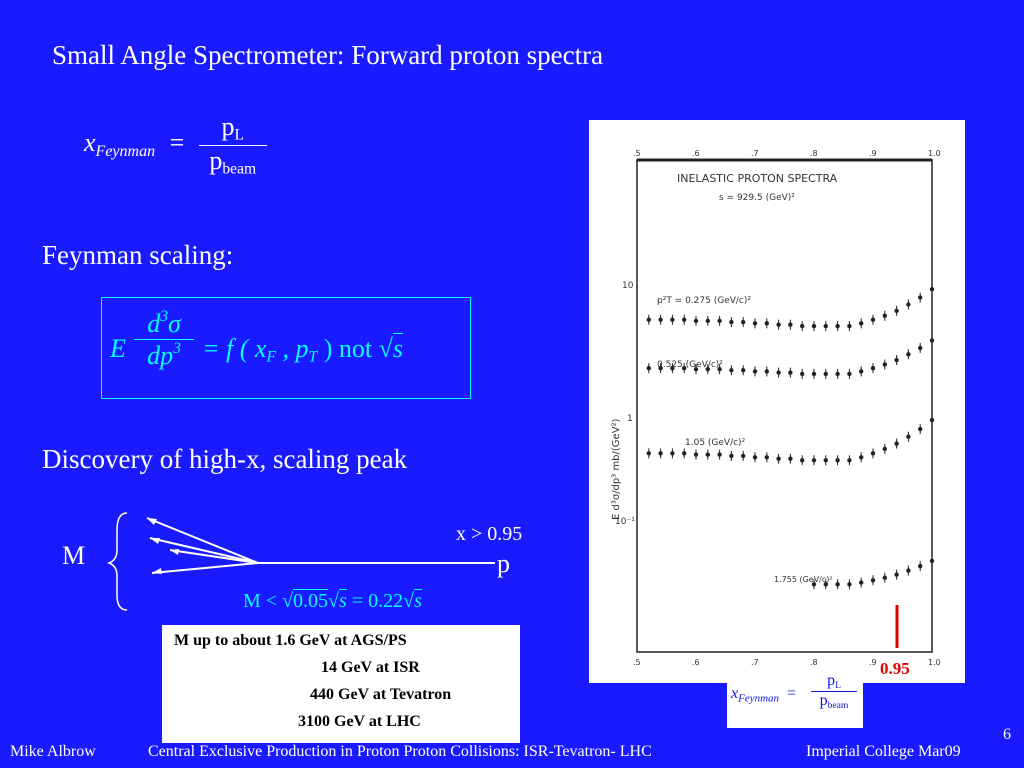 The width and height of the screenshot is (1024, 768). Describe the element at coordinates (74, 555) in the screenshot. I see `m-label: M` at that location.